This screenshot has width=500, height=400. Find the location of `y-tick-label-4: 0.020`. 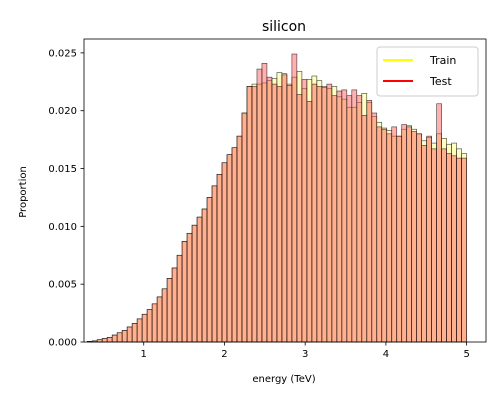

y-tick-label-4: 0.020 is located at coordinates (62, 111).